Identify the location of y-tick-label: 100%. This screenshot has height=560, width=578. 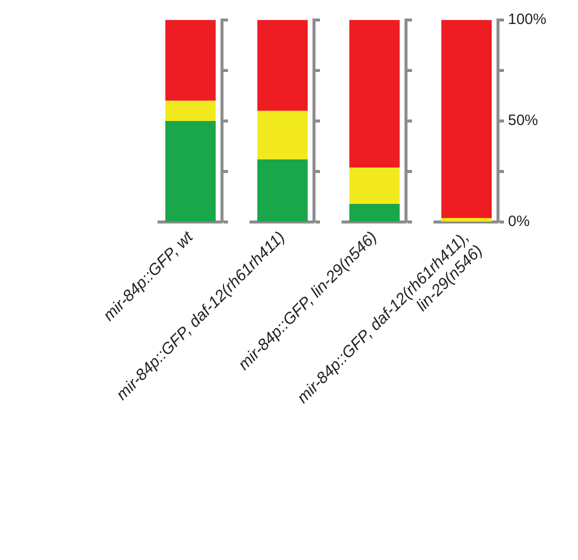
(527, 19).